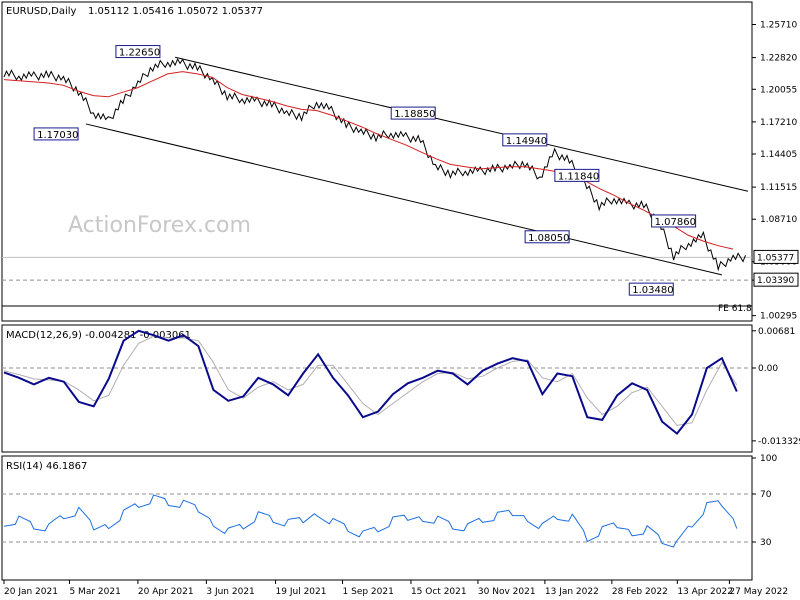 Image resolution: width=800 pixels, height=600 pixels. I want to click on macd-ytick-label: 0.00, so click(768, 369).